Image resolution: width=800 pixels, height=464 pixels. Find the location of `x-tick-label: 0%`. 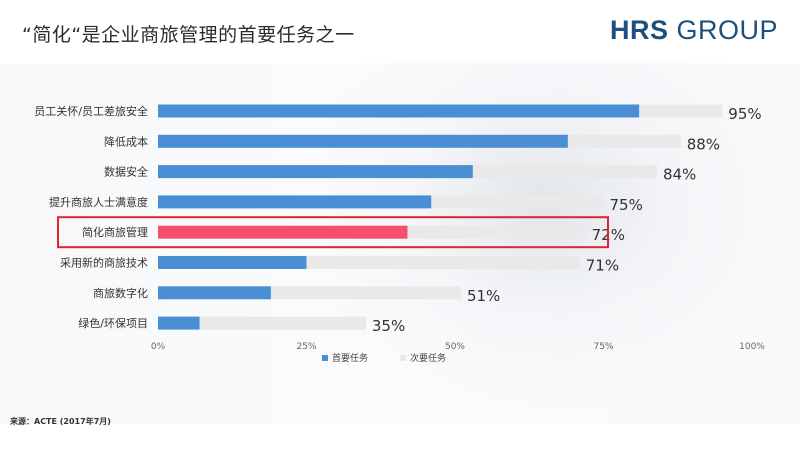

x-tick-label: 0% is located at coordinates (158, 347).